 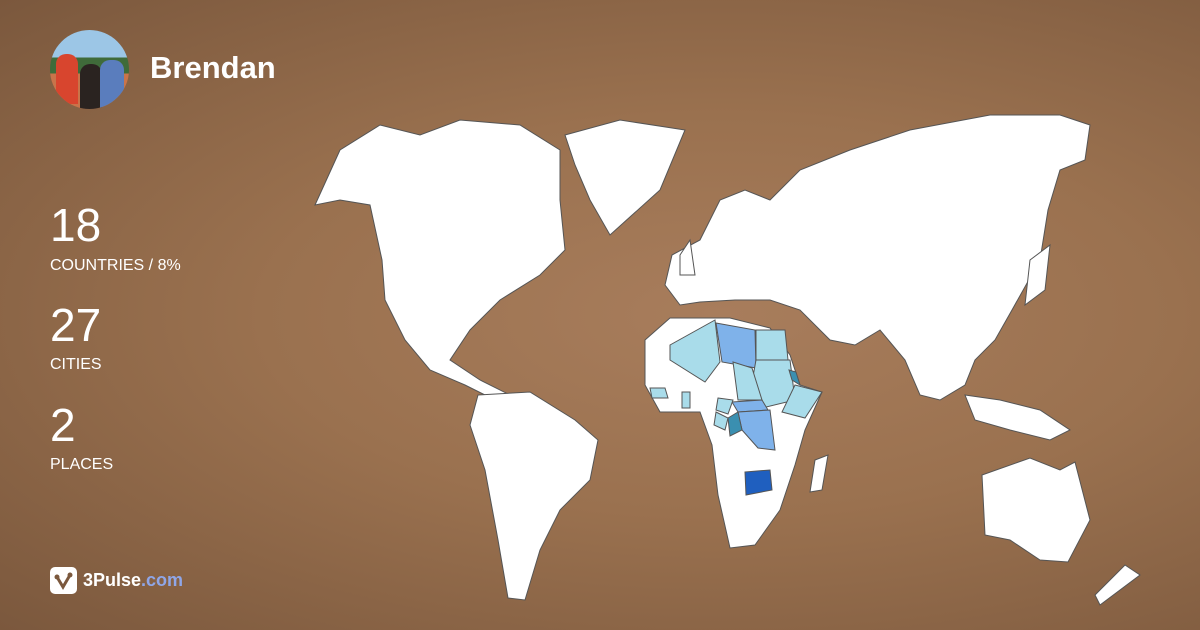 What do you see at coordinates (819, 473) in the screenshot?
I see `madagascar` at bounding box center [819, 473].